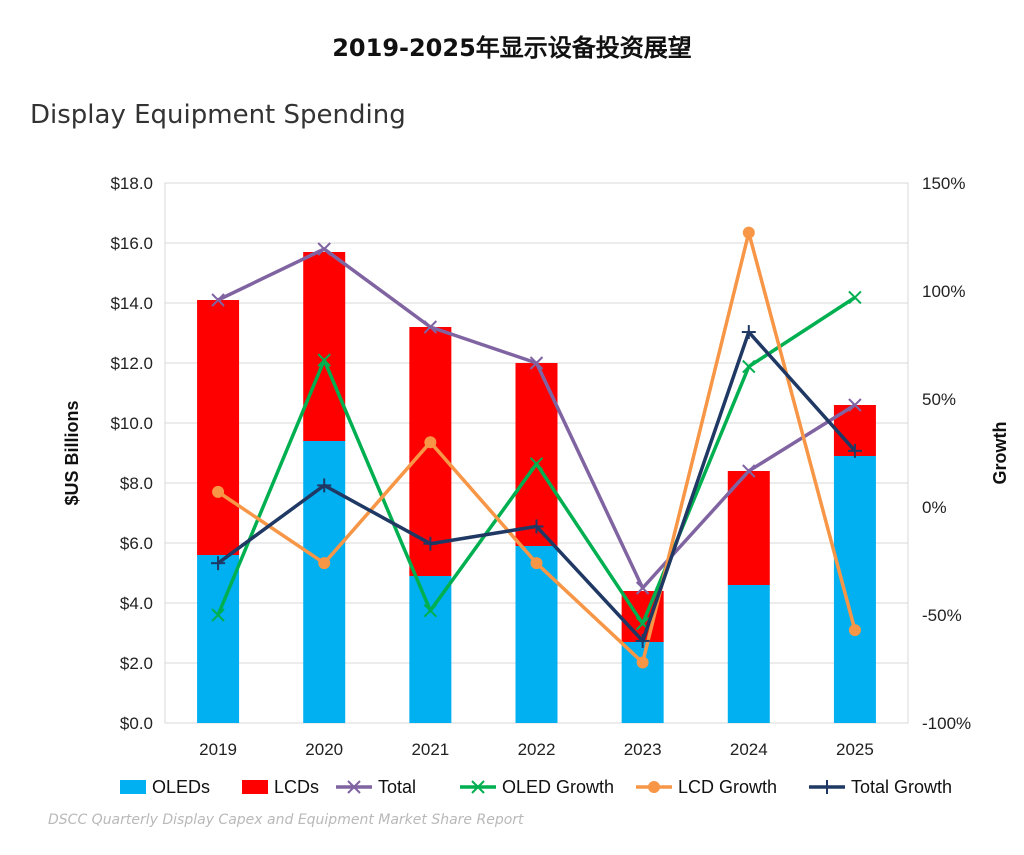 The width and height of the screenshot is (1024, 855). Describe the element at coordinates (654, 787) in the screenshot. I see `legend-marker-lcd_growth` at that location.